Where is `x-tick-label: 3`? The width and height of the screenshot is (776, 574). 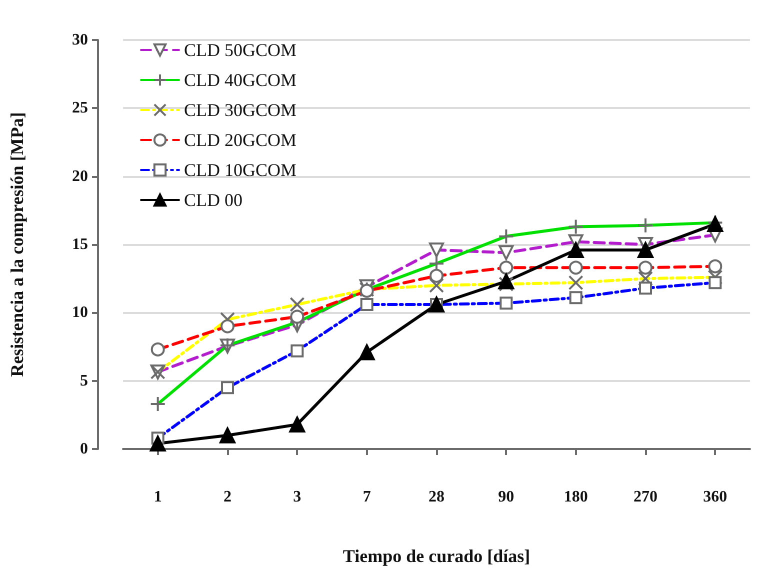
x-tick-label: 3 is located at coordinates (297, 497).